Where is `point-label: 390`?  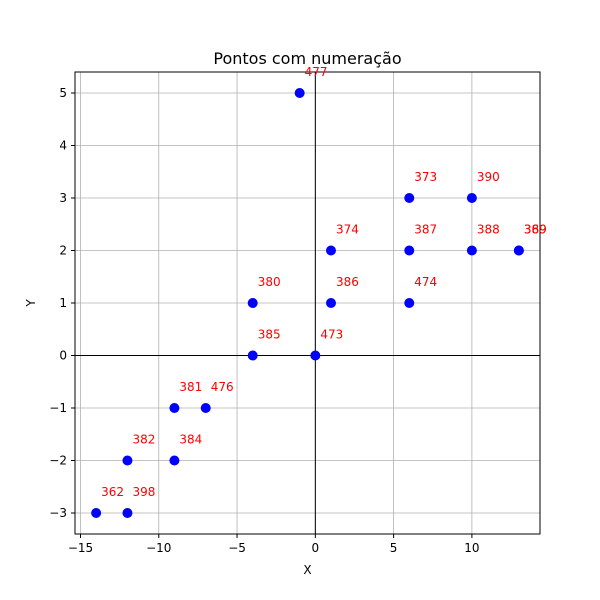
point-label: 390 is located at coordinates (488, 177).